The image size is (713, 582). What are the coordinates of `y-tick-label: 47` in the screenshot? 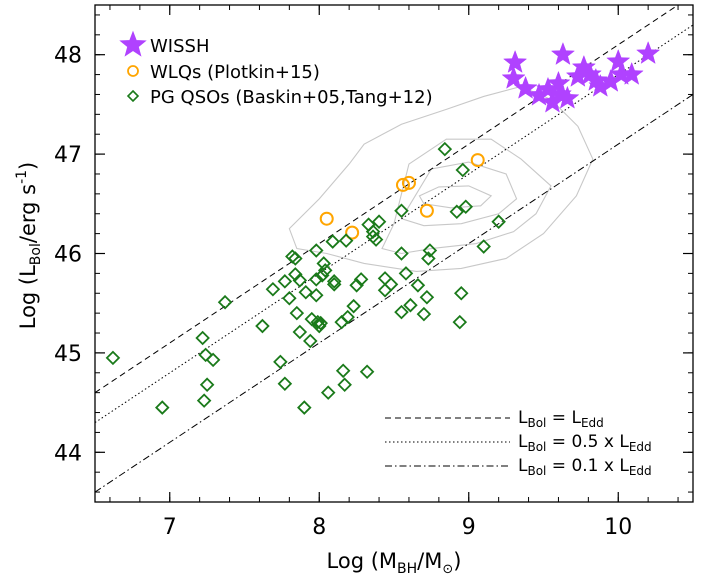 It's located at (68, 155).